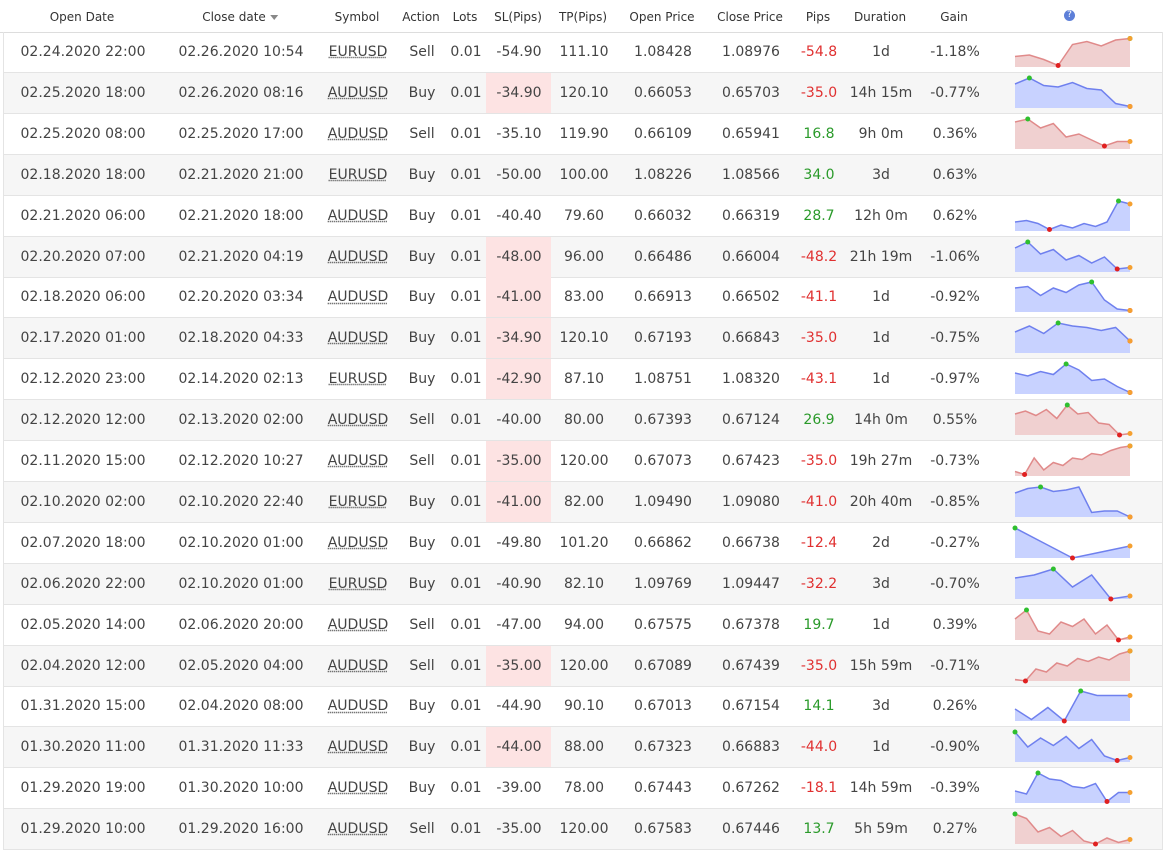 The height and width of the screenshot is (850, 1163). I want to click on table-cell: 120.00, so click(584, 829).